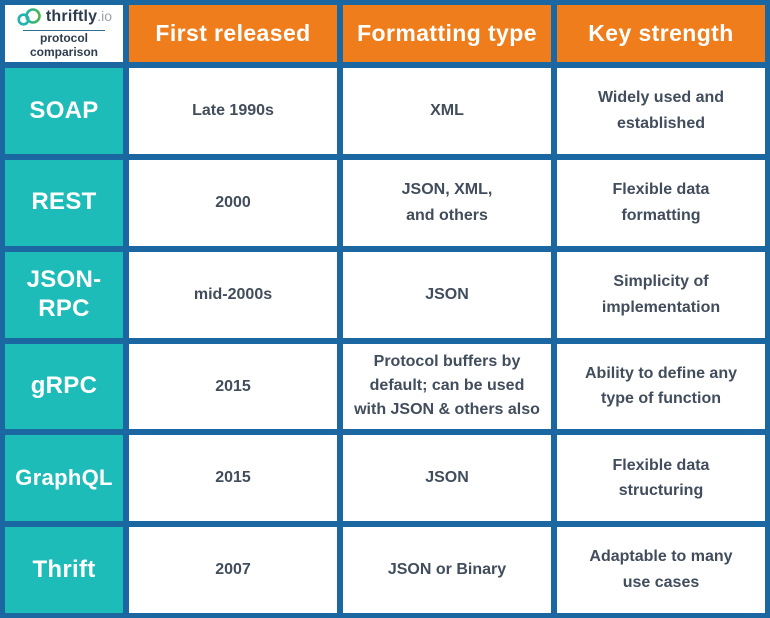 This screenshot has width=770, height=618. Describe the element at coordinates (447, 111) in the screenshot. I see `cell-soap-formatting-type: XML` at that location.